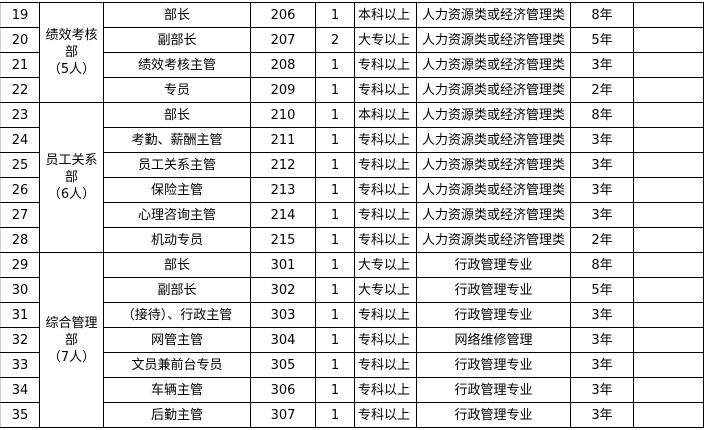  Describe the element at coordinates (283, 140) in the screenshot. I see `position-code-cell: 211` at that location.